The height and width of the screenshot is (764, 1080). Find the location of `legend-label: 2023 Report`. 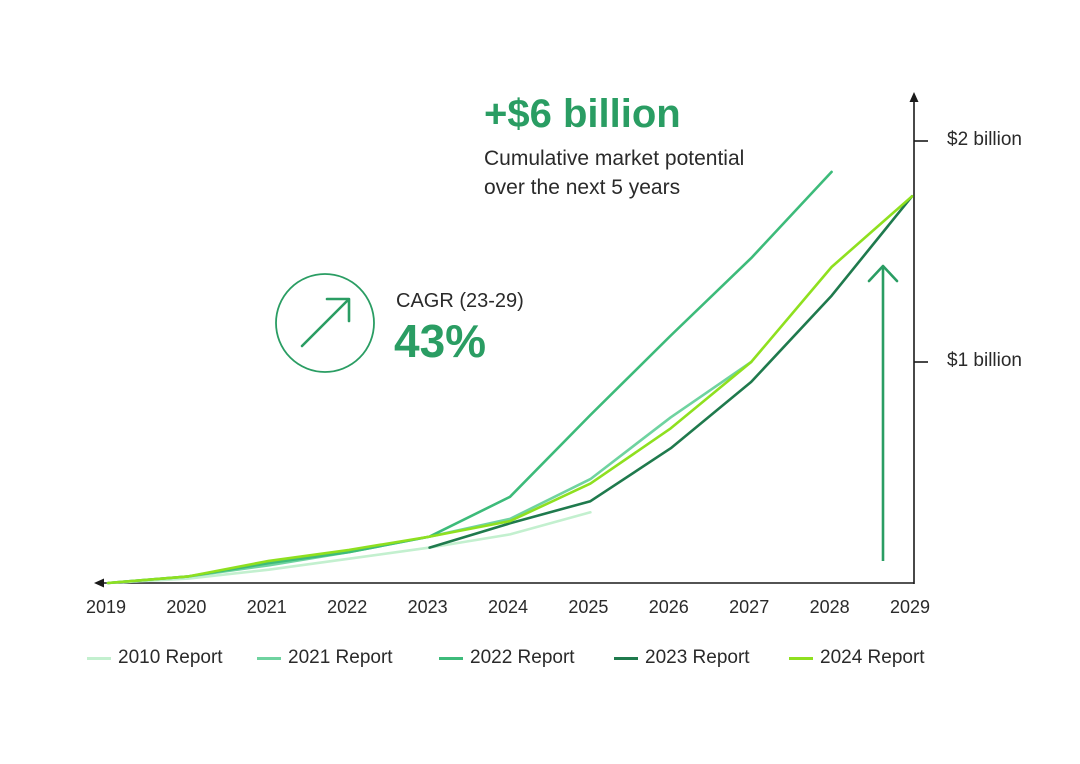

legend-label: 2023 Report is located at coordinates (697, 657).